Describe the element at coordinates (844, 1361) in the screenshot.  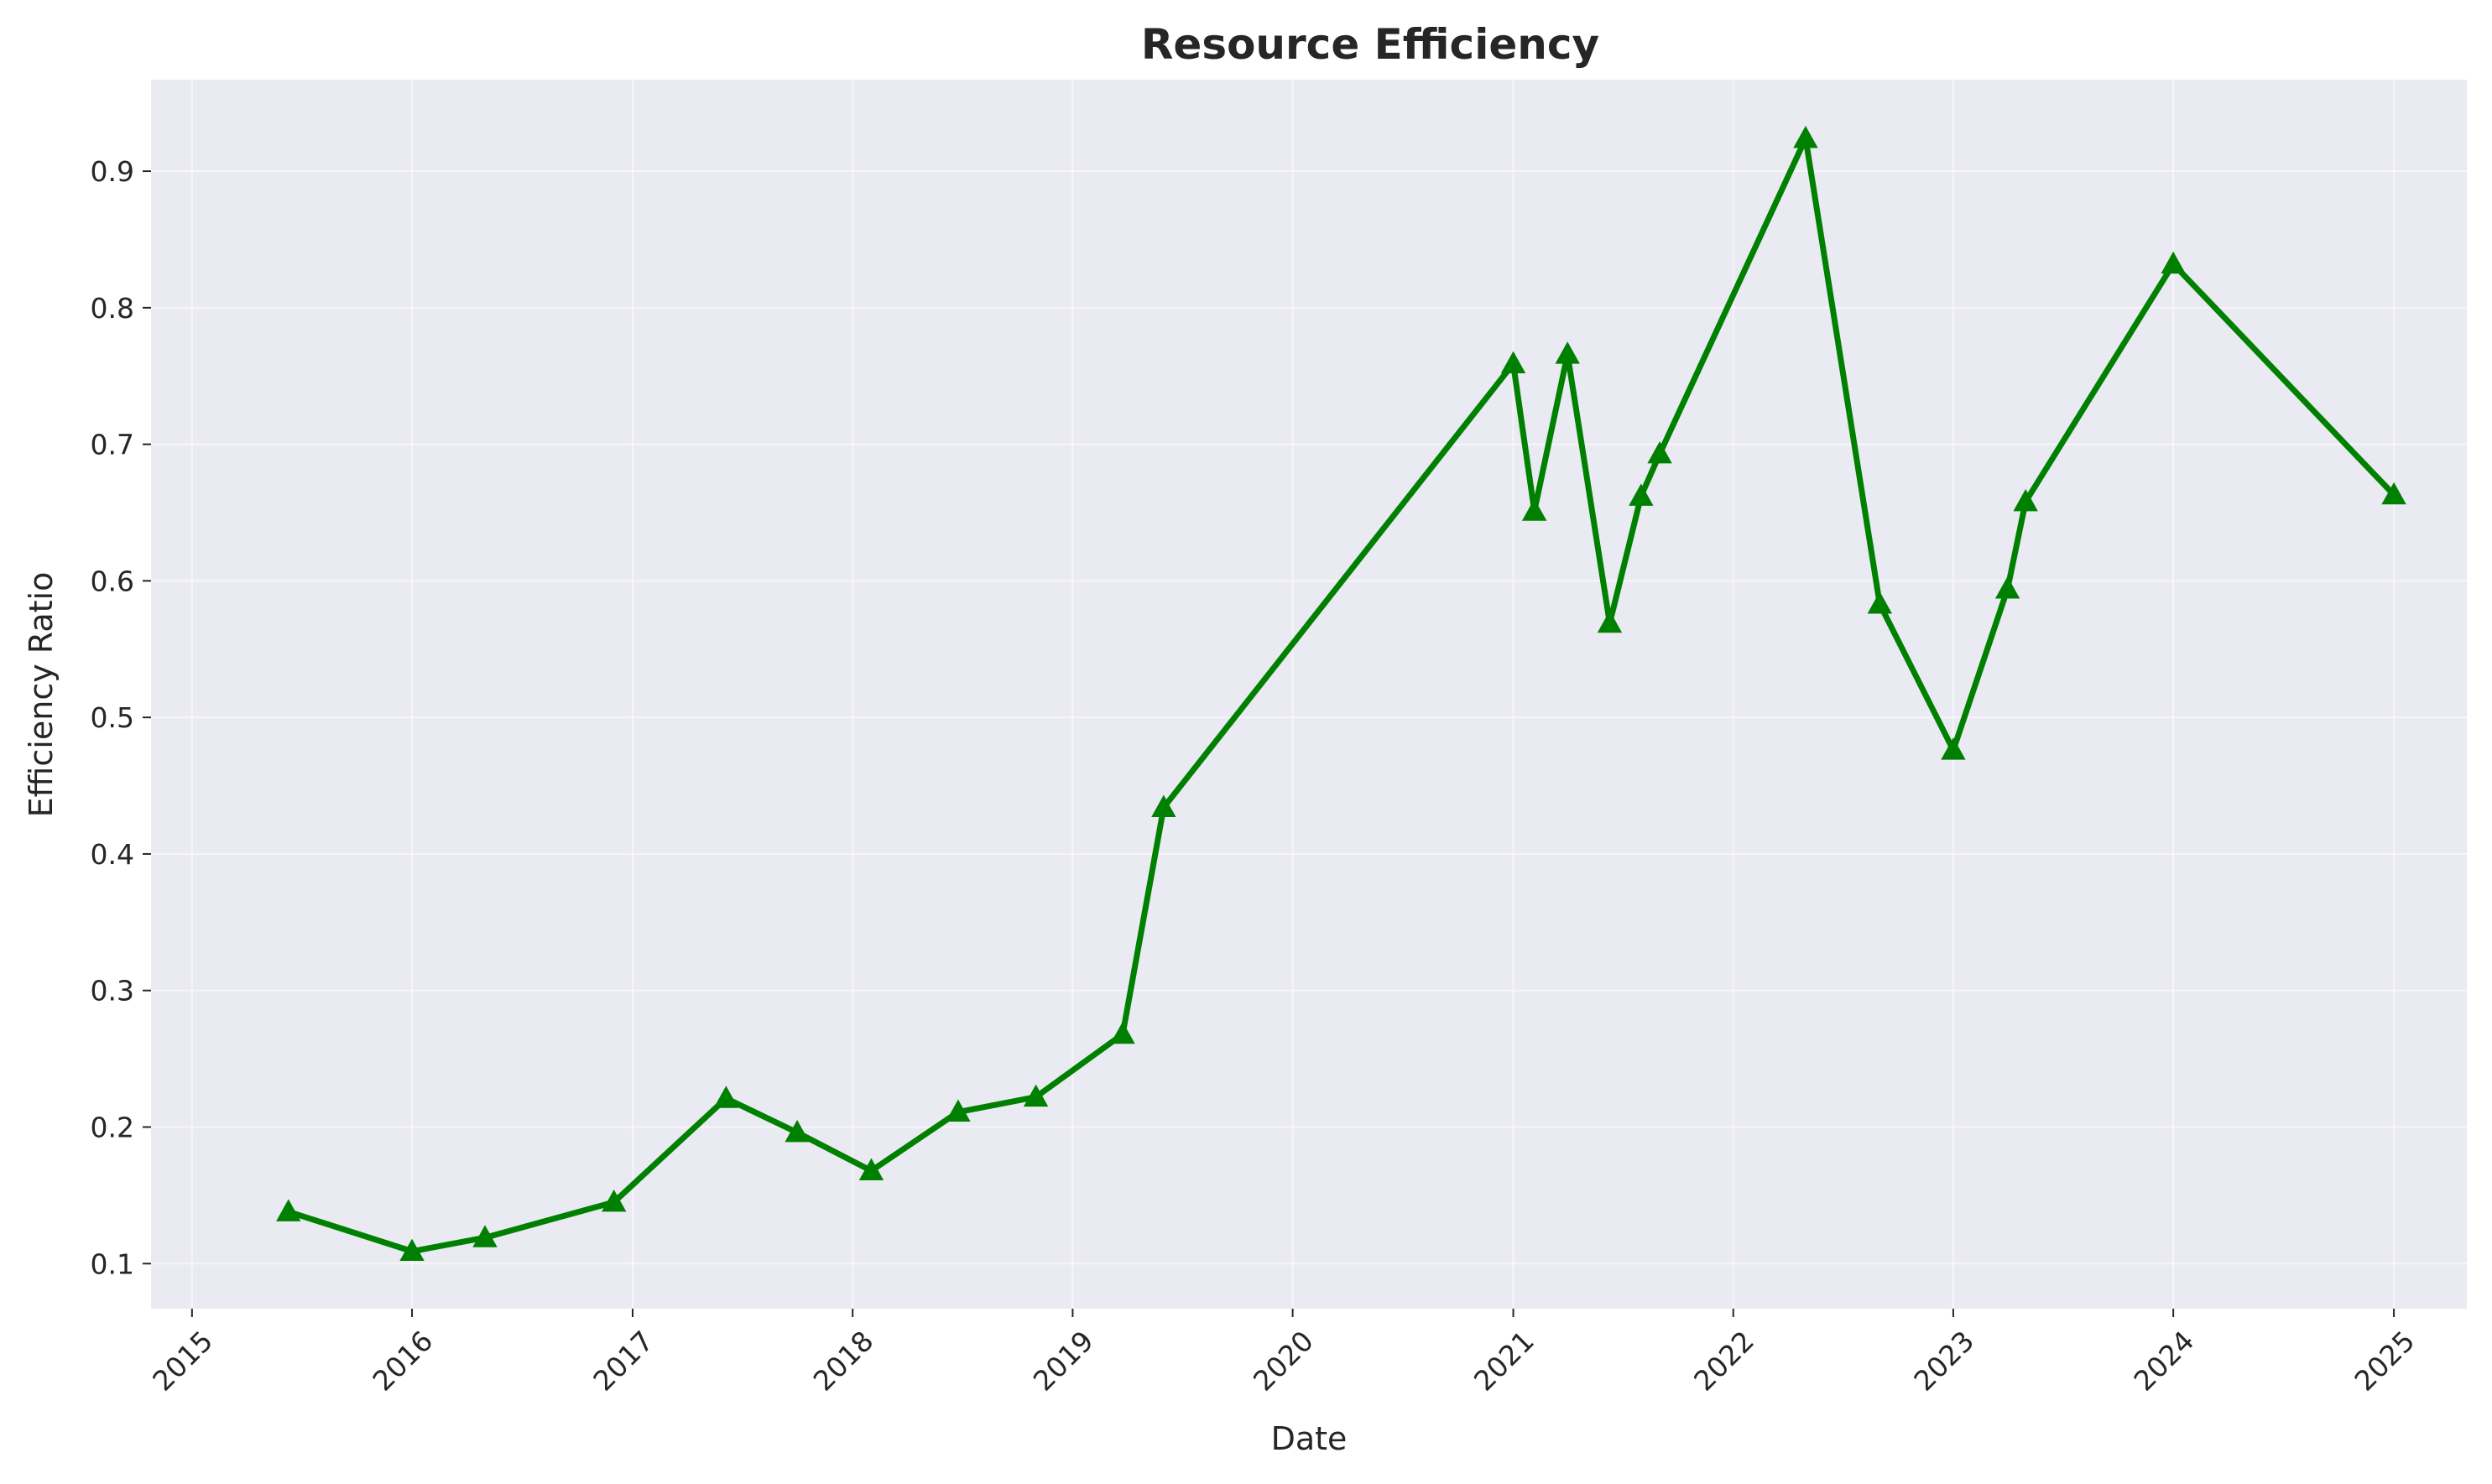
I see `x-tick-label: 2018` at that location.